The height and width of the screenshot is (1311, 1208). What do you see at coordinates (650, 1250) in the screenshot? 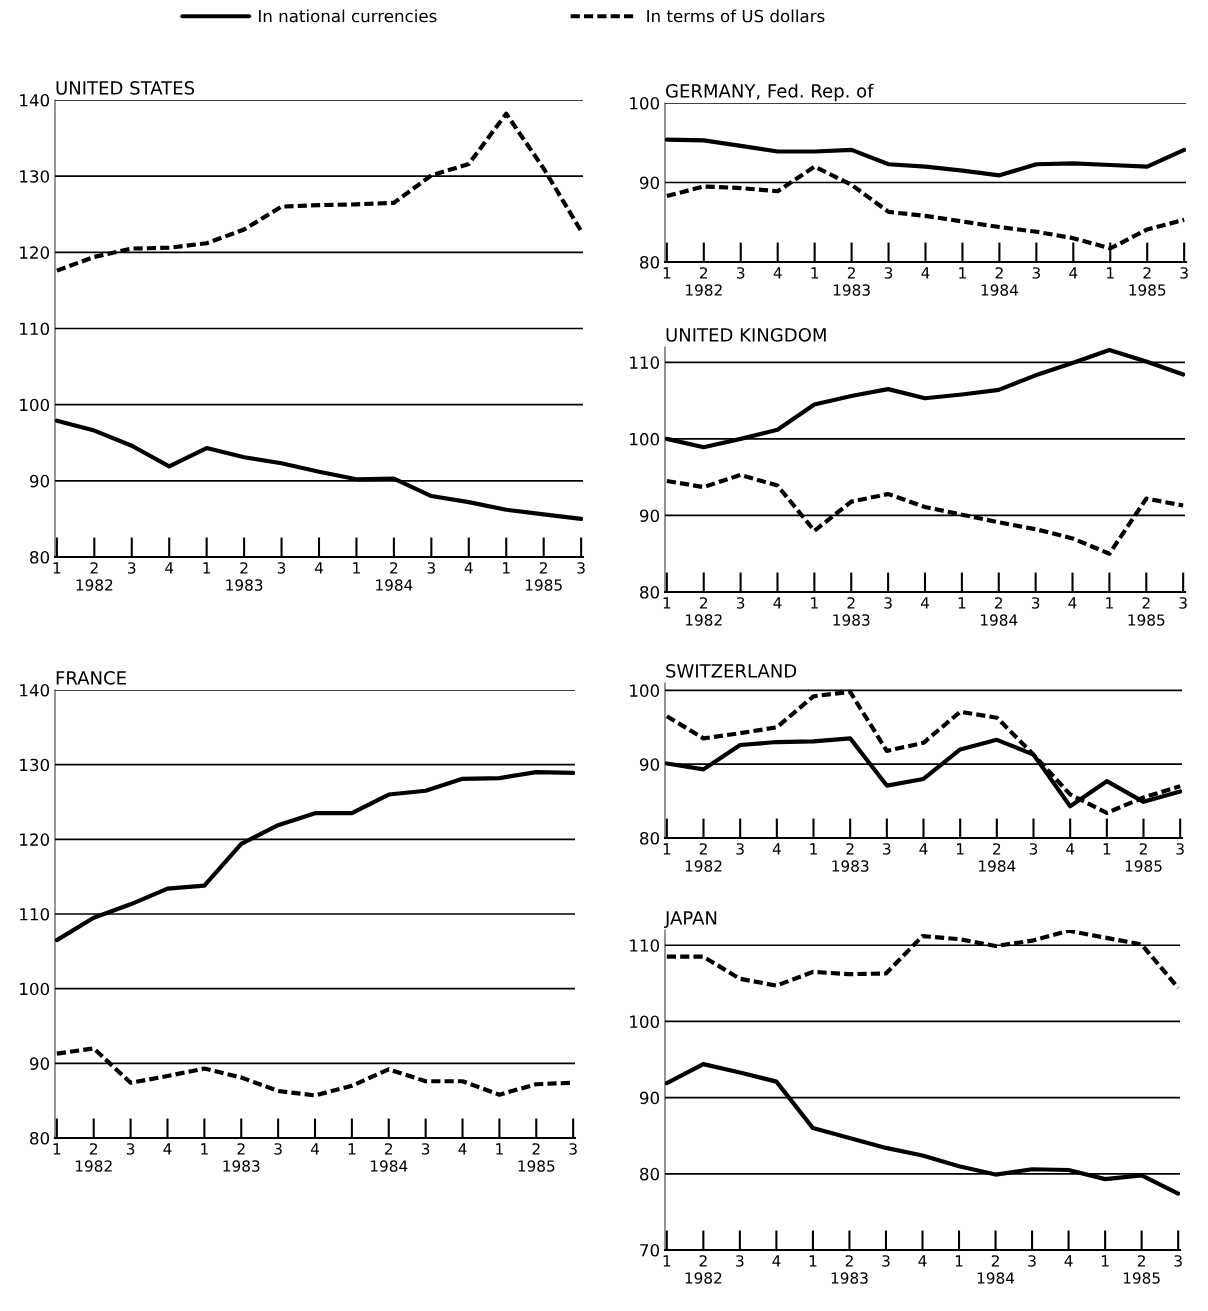
I see `y-tick-label: 70` at bounding box center [650, 1250].